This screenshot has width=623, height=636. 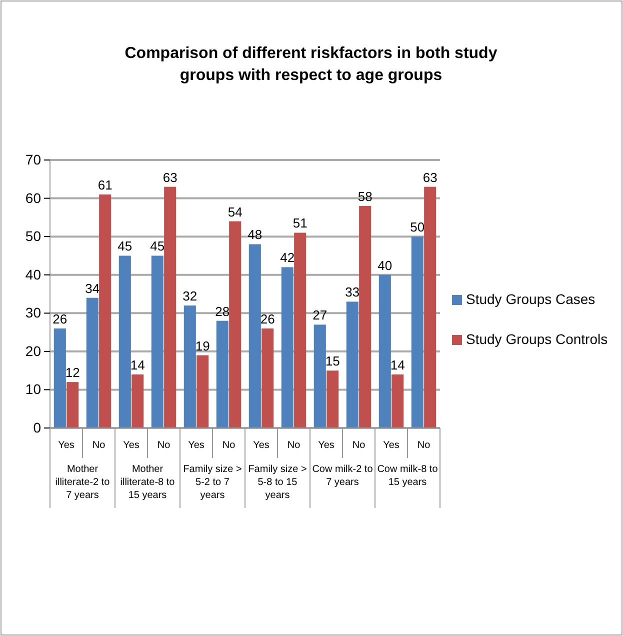 What do you see at coordinates (82, 482) in the screenshot?
I see `text: Mother illiterate-2 to 7 years` at bounding box center [82, 482].